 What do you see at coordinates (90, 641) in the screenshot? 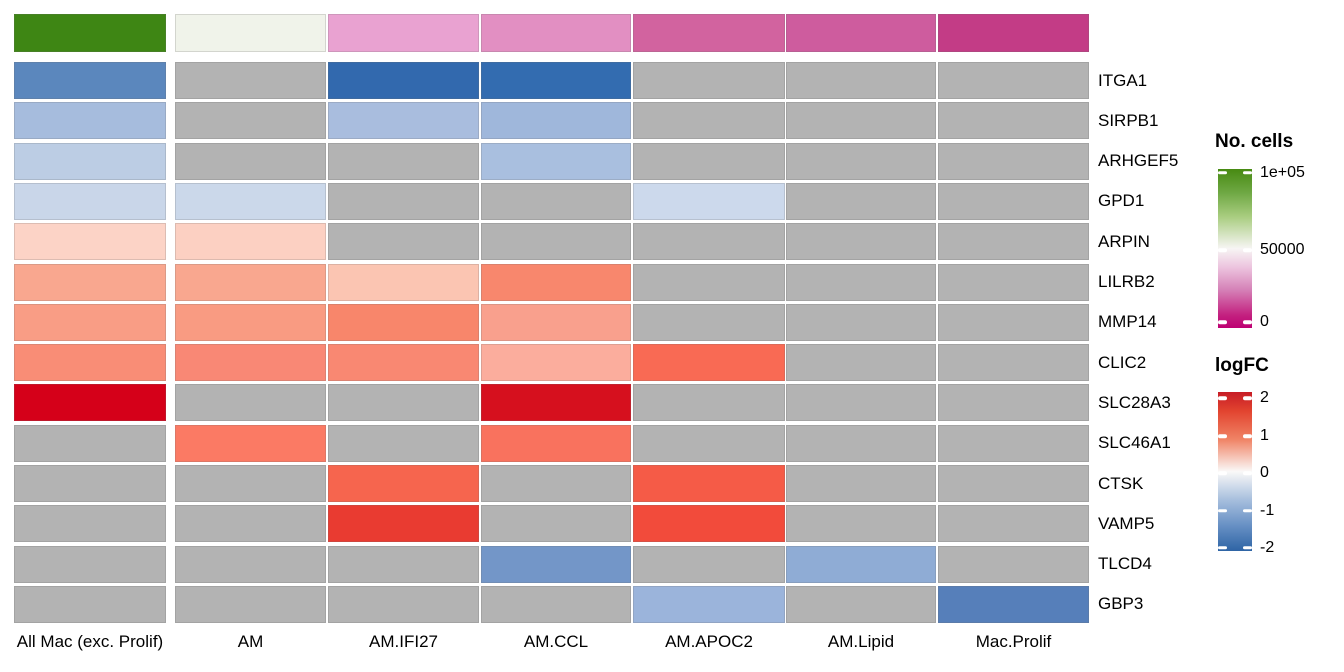
I see `column-label: All Mac (exc. Prolif)` at bounding box center [90, 641].